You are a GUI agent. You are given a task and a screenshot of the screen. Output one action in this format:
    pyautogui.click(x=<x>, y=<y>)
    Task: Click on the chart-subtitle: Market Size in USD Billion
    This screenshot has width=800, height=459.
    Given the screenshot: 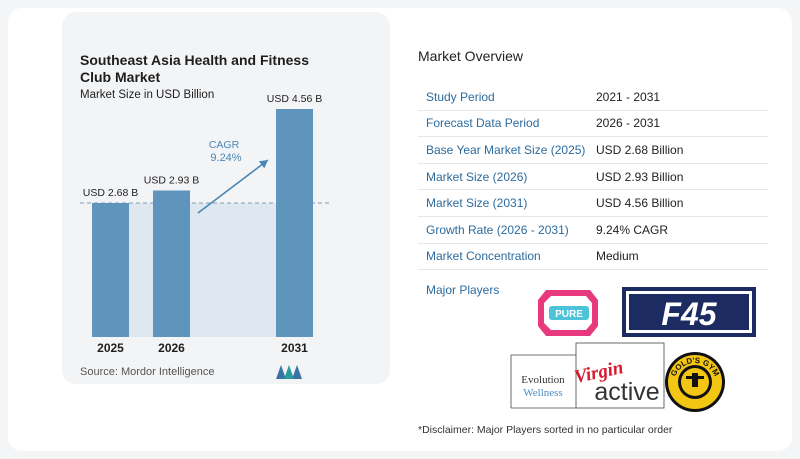 What is the action you would take?
    pyautogui.click(x=147, y=95)
    